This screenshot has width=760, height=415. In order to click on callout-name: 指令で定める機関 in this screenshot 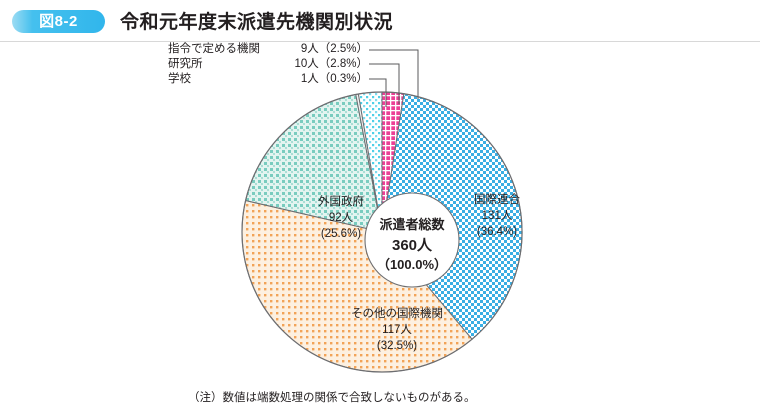, I will do `click(214, 49)`.